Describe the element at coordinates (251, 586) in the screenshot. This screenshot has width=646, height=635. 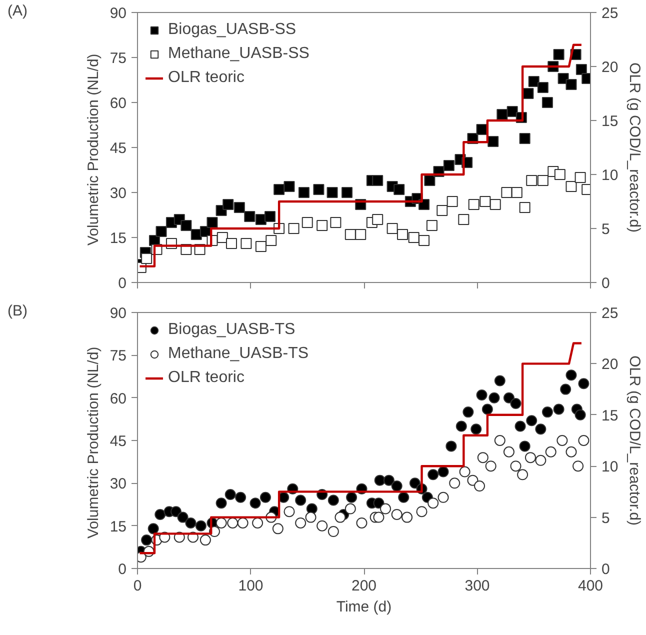
I see `x-tick-label: 100` at that location.